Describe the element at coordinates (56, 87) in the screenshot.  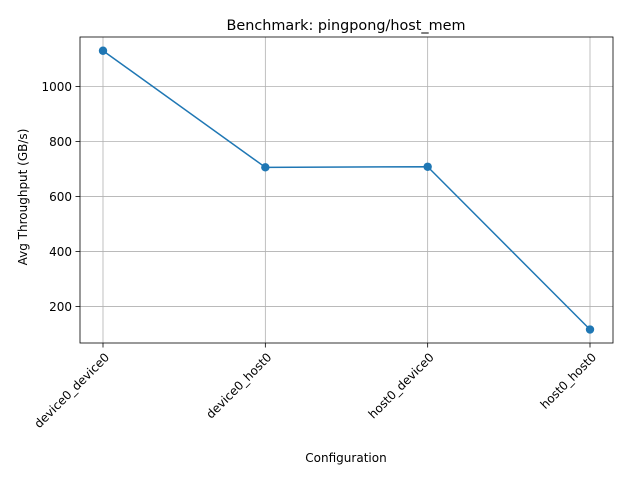
I see `y-tick-label: 1000` at that location.